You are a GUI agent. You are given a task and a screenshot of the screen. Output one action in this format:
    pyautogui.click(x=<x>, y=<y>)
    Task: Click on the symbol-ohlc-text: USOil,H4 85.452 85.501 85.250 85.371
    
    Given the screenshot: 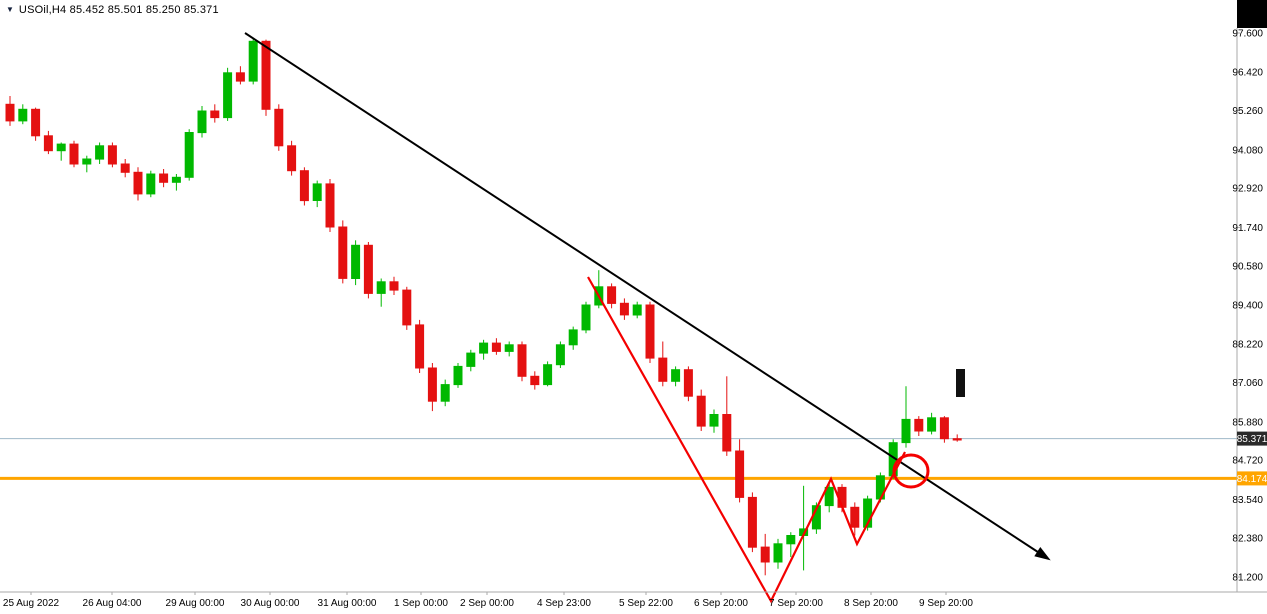 What is the action you would take?
    pyautogui.click(x=118, y=10)
    